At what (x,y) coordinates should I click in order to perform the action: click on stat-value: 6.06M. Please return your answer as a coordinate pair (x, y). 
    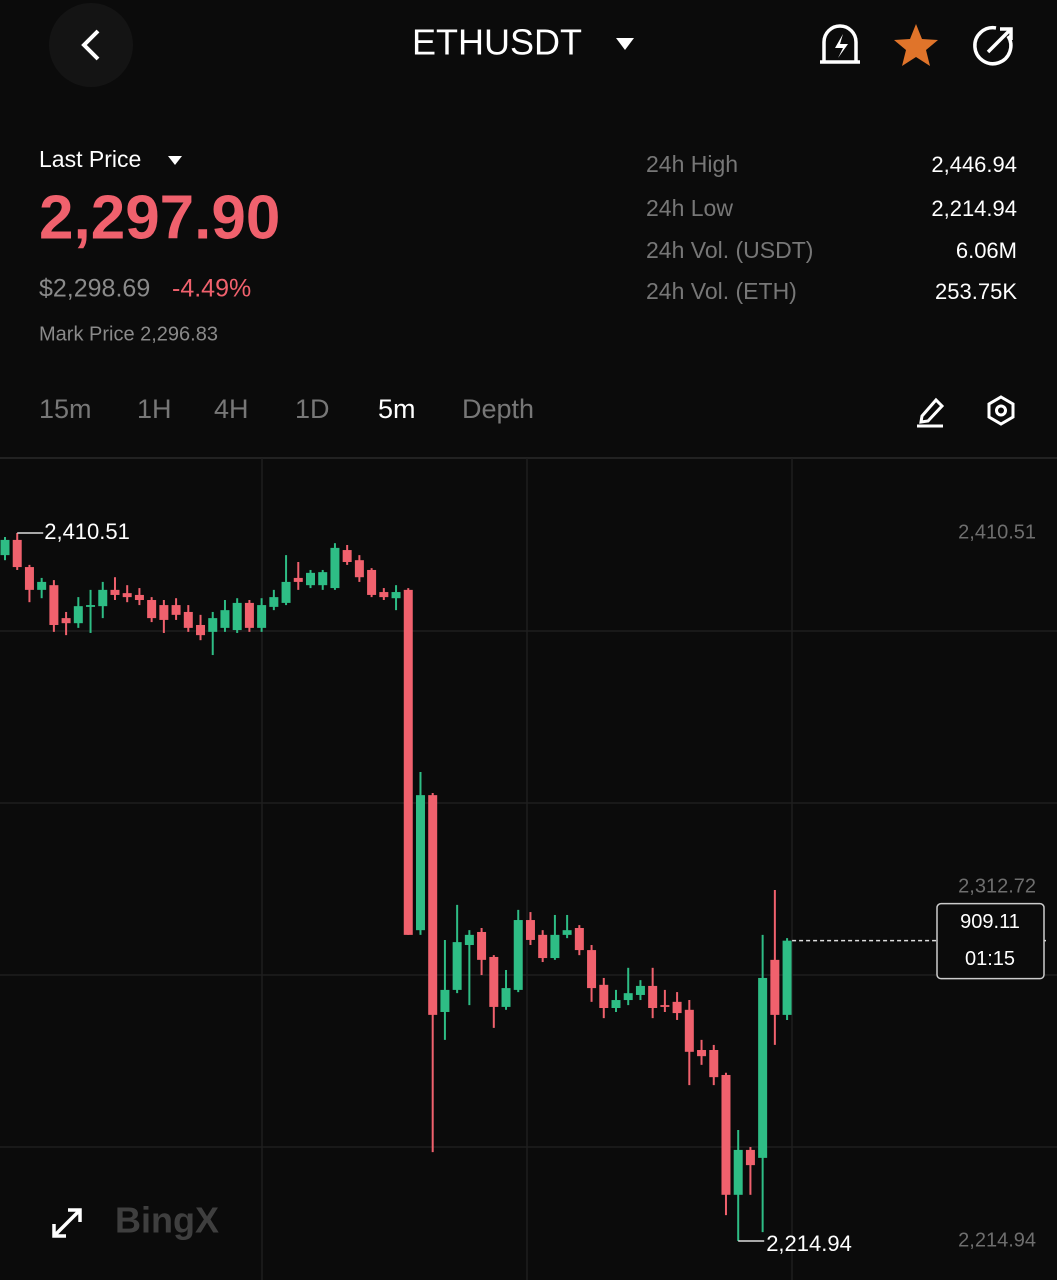
    Looking at the image, I should click on (986, 250).